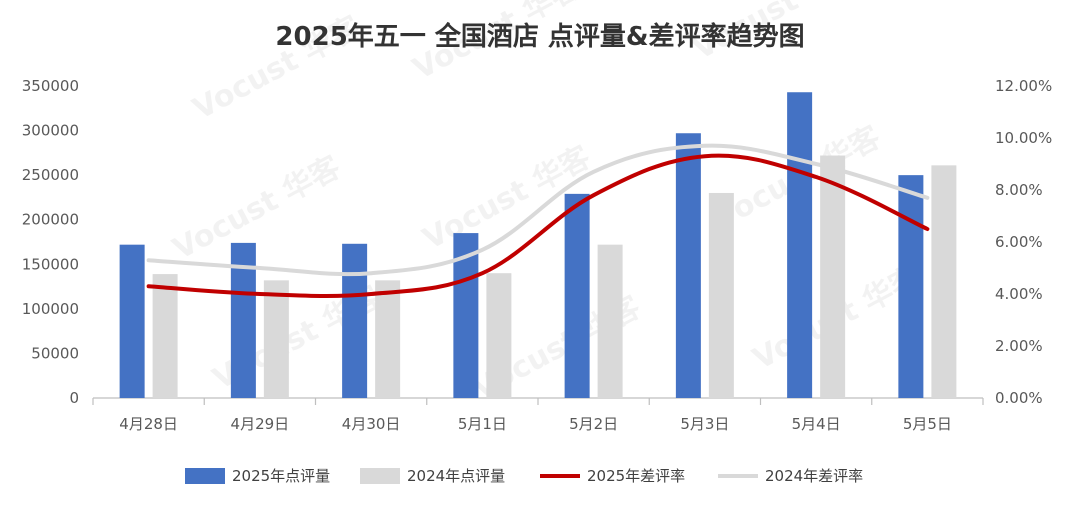 This screenshot has height=513, width=1080. What do you see at coordinates (524, 476) in the screenshot?
I see `legend: 2025年点评量 2024年点评量 2025年差评率 2024年差评率` at bounding box center [524, 476].